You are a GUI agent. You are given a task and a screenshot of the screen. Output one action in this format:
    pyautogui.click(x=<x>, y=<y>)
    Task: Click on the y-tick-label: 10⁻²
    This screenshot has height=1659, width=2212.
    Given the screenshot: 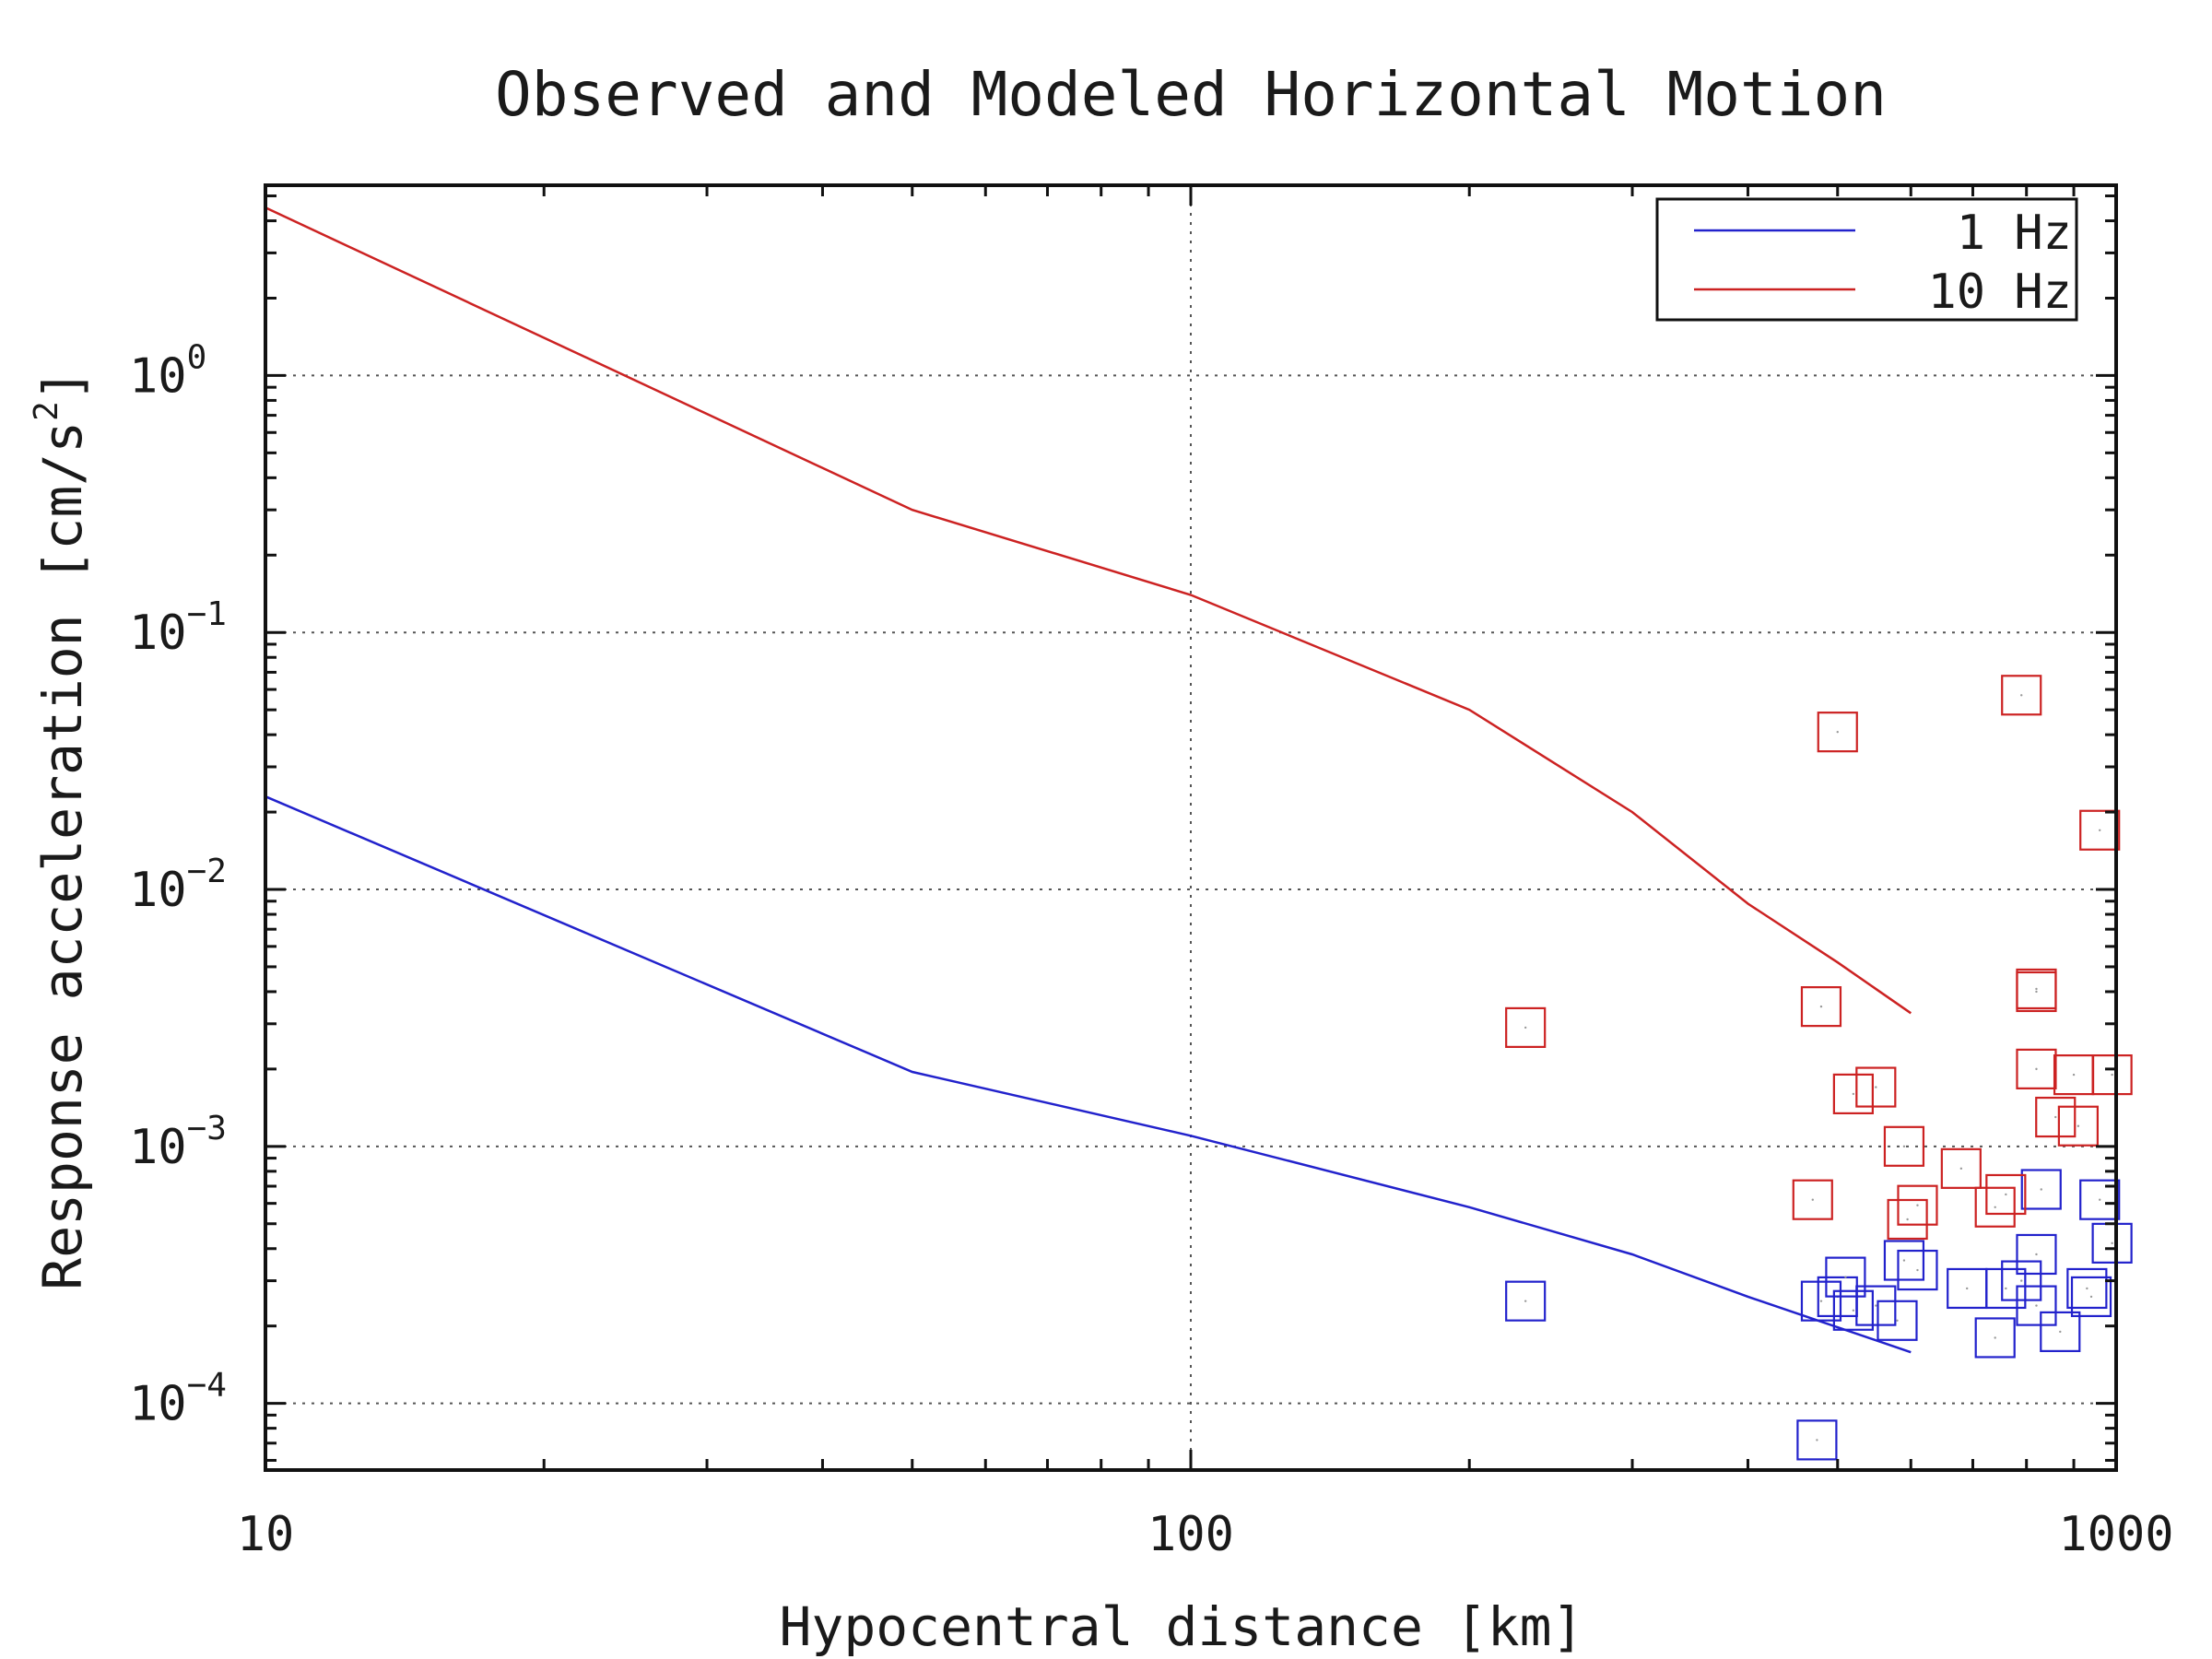 What is the action you would take?
    pyautogui.click(x=178, y=885)
    